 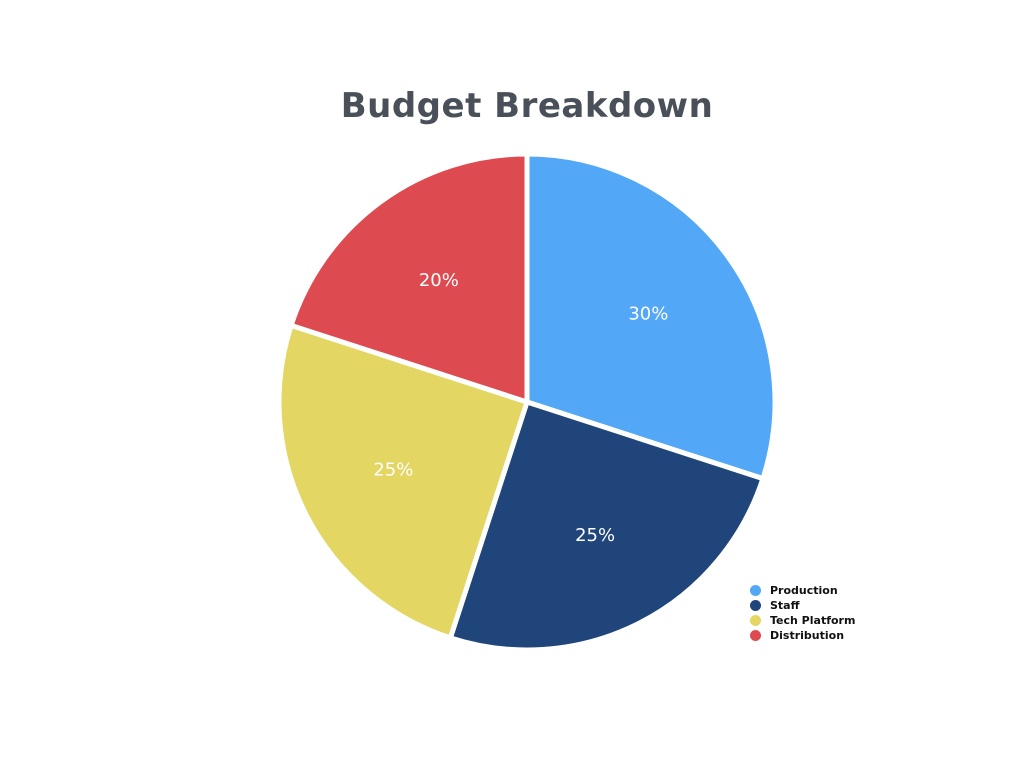 I want to click on pie-slice-production, so click(x=651, y=316).